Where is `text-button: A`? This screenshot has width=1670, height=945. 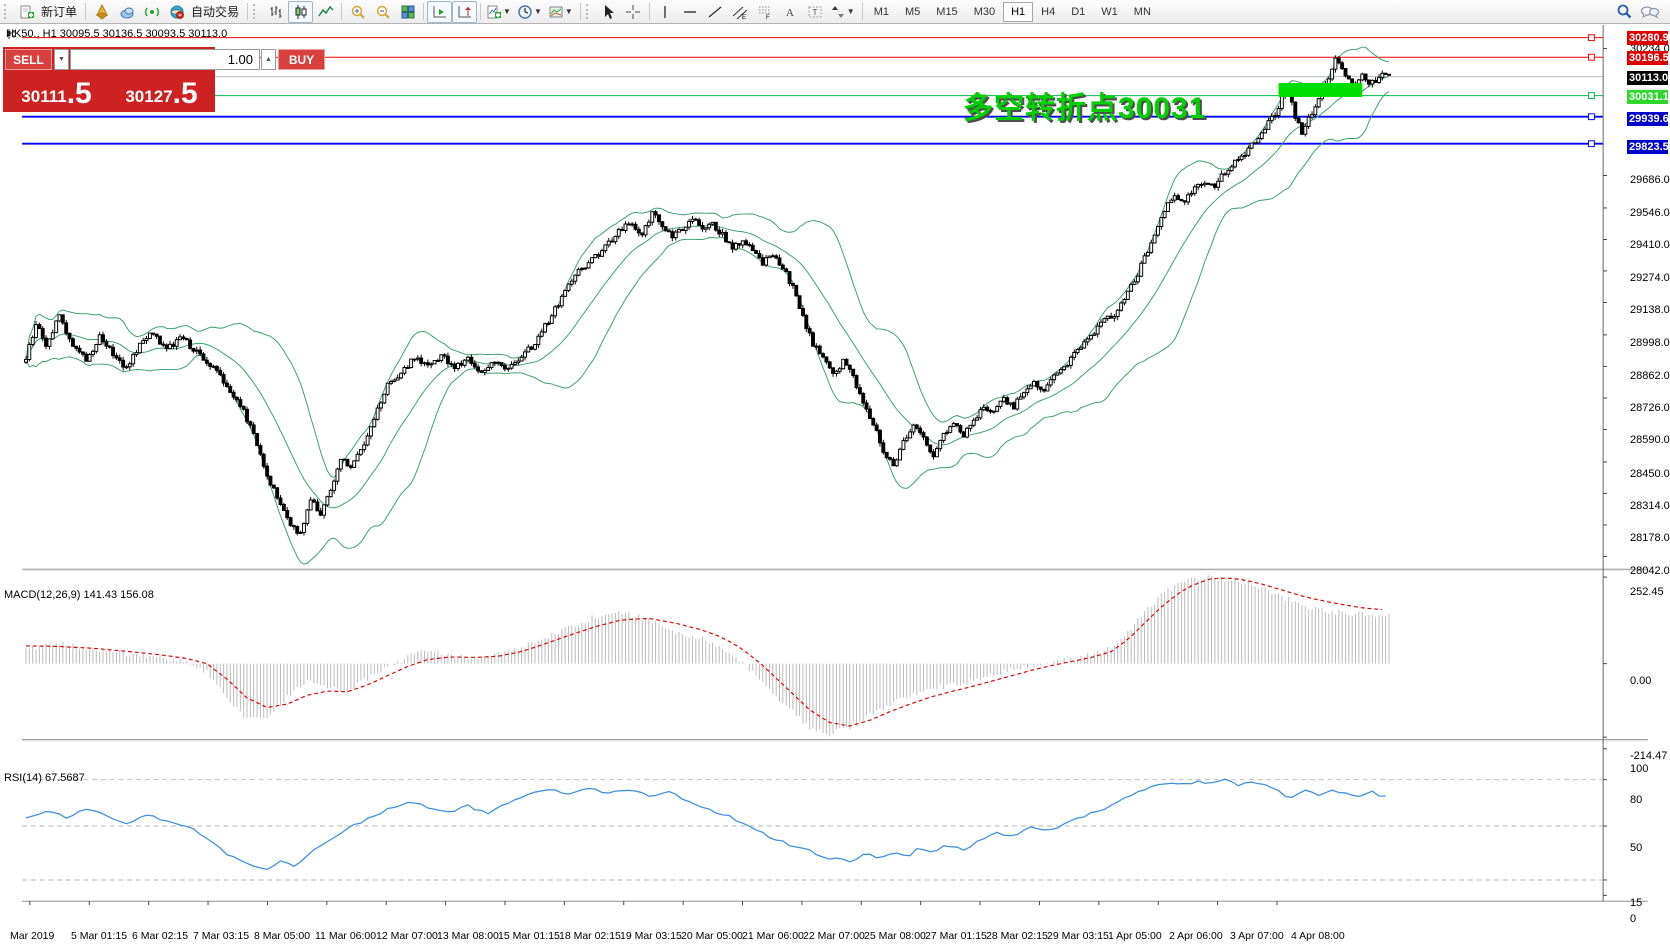 text-button: A is located at coordinates (790, 12).